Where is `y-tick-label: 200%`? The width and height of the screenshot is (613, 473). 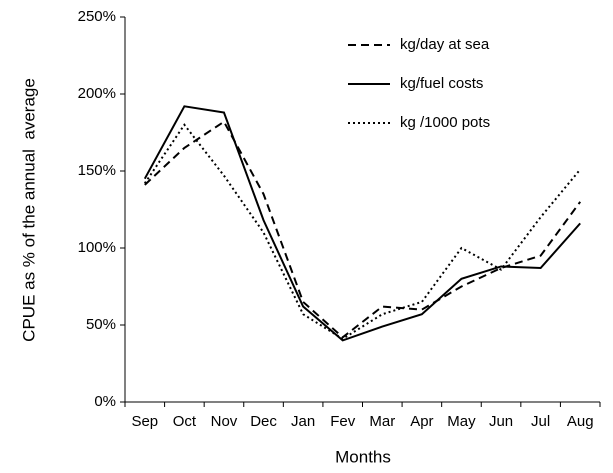
y-tick-label: 200% is located at coordinates (97, 93).